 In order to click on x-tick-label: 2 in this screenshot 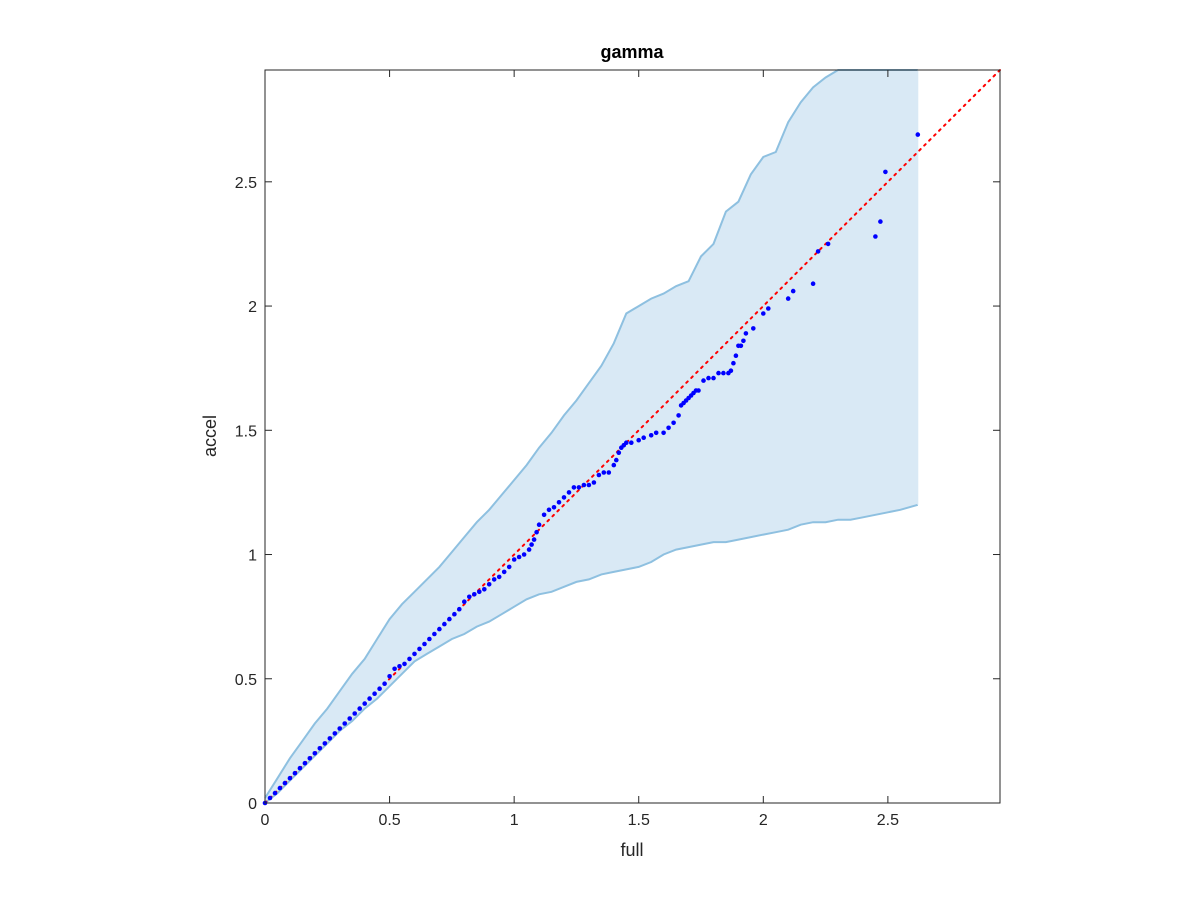, I will do `click(763, 820)`.